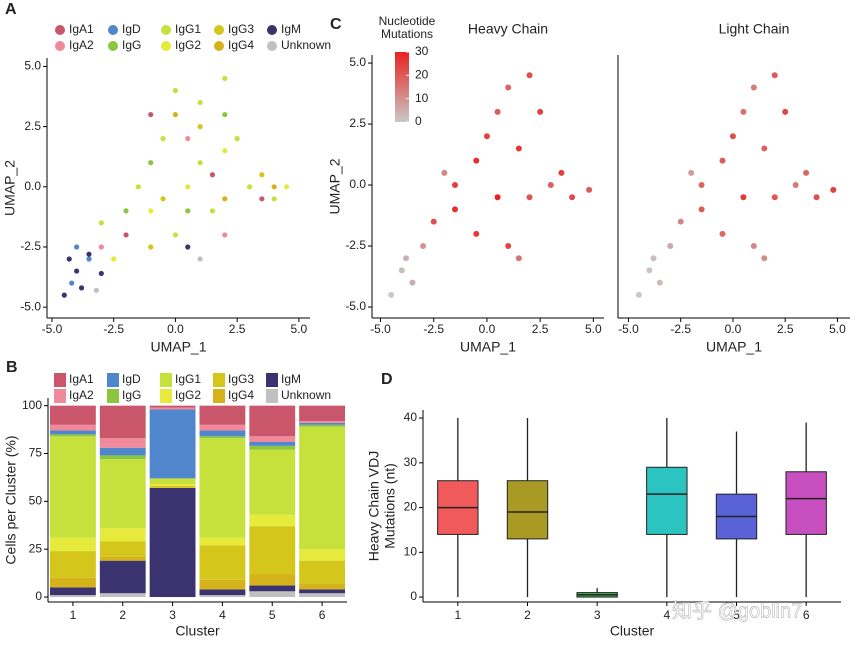 The image size is (865, 650). What do you see at coordinates (422, 75) in the screenshot?
I see `colorbar-tick-label: 20` at bounding box center [422, 75].